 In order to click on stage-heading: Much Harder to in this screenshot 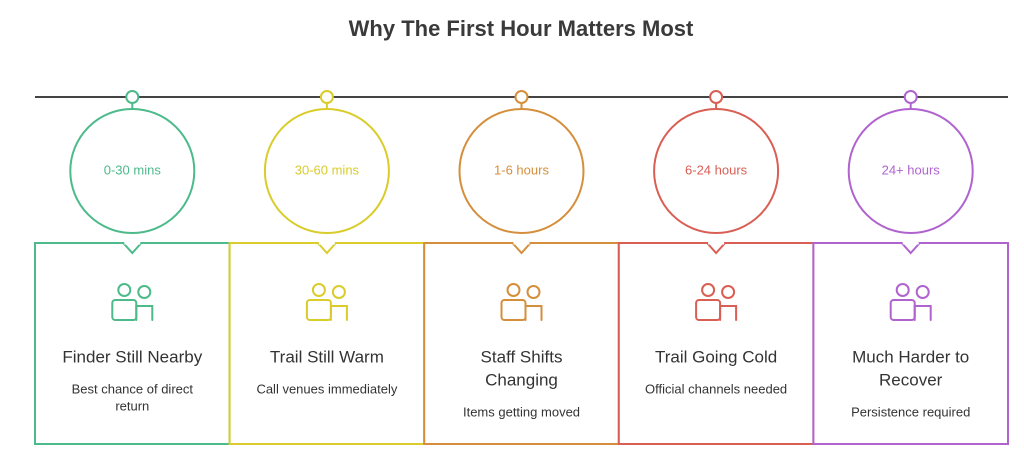, I will do `click(910, 356)`.